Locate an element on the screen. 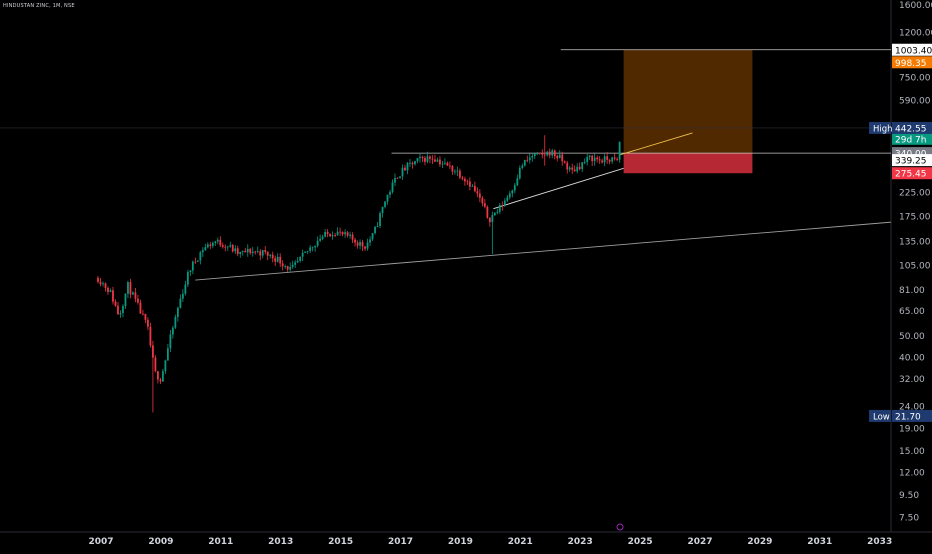  x-tick-label: 2029 is located at coordinates (759, 542).